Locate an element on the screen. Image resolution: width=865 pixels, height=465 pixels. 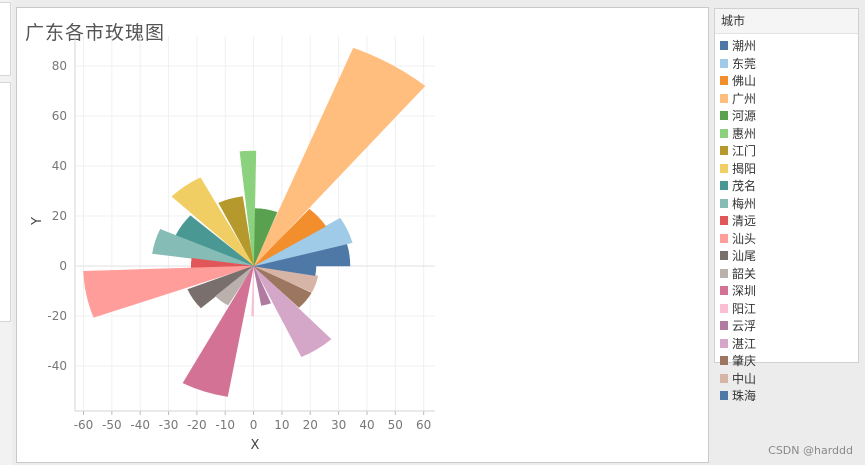
legend-item: 清远 is located at coordinates (786, 221).